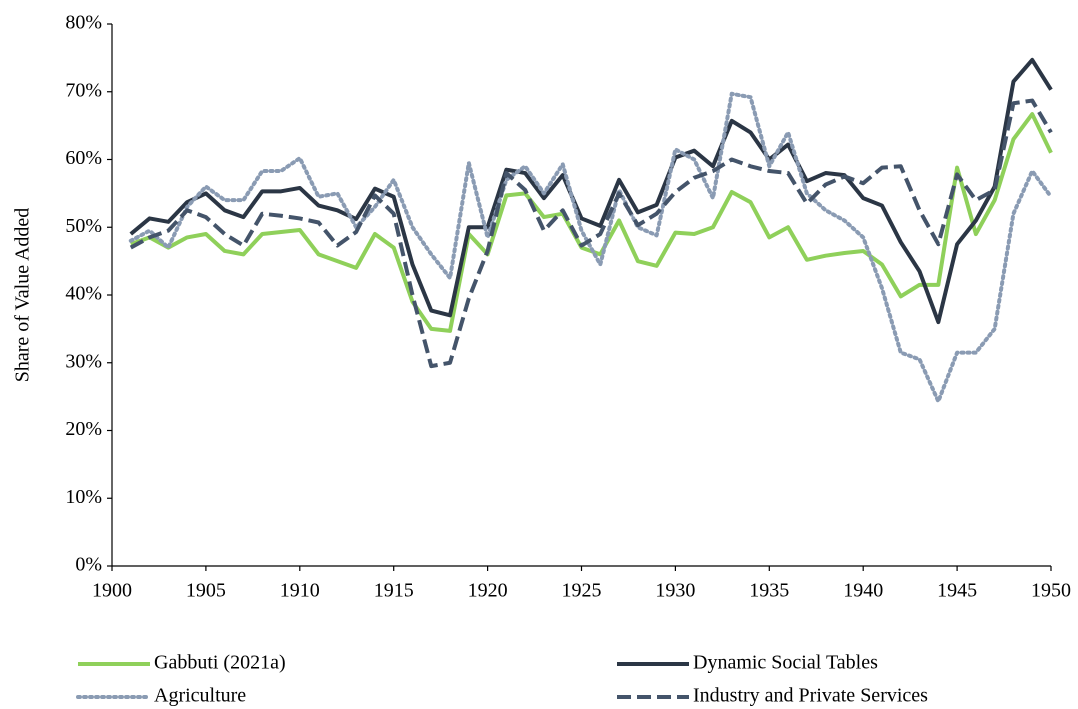 This screenshot has height=709, width=1078. I want to click on y-tick-label: 40%, so click(83, 294).